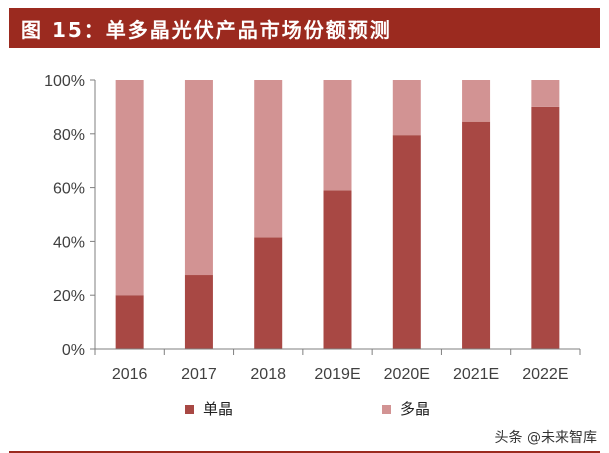 Image resolution: width=609 pixels, height=453 pixels. Describe the element at coordinates (406, 108) in the screenshot. I see `bar-poly-2020E` at that location.